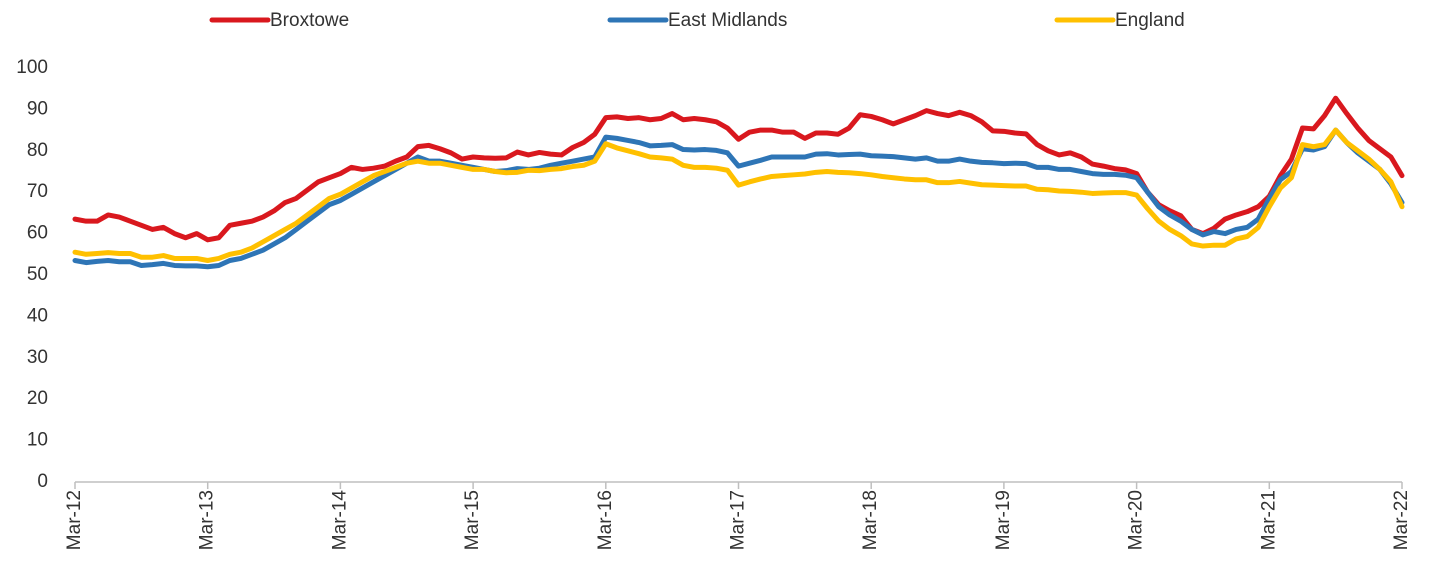 The height and width of the screenshot is (581, 1432). I want to click on y-tick-label: 60, so click(37, 233).